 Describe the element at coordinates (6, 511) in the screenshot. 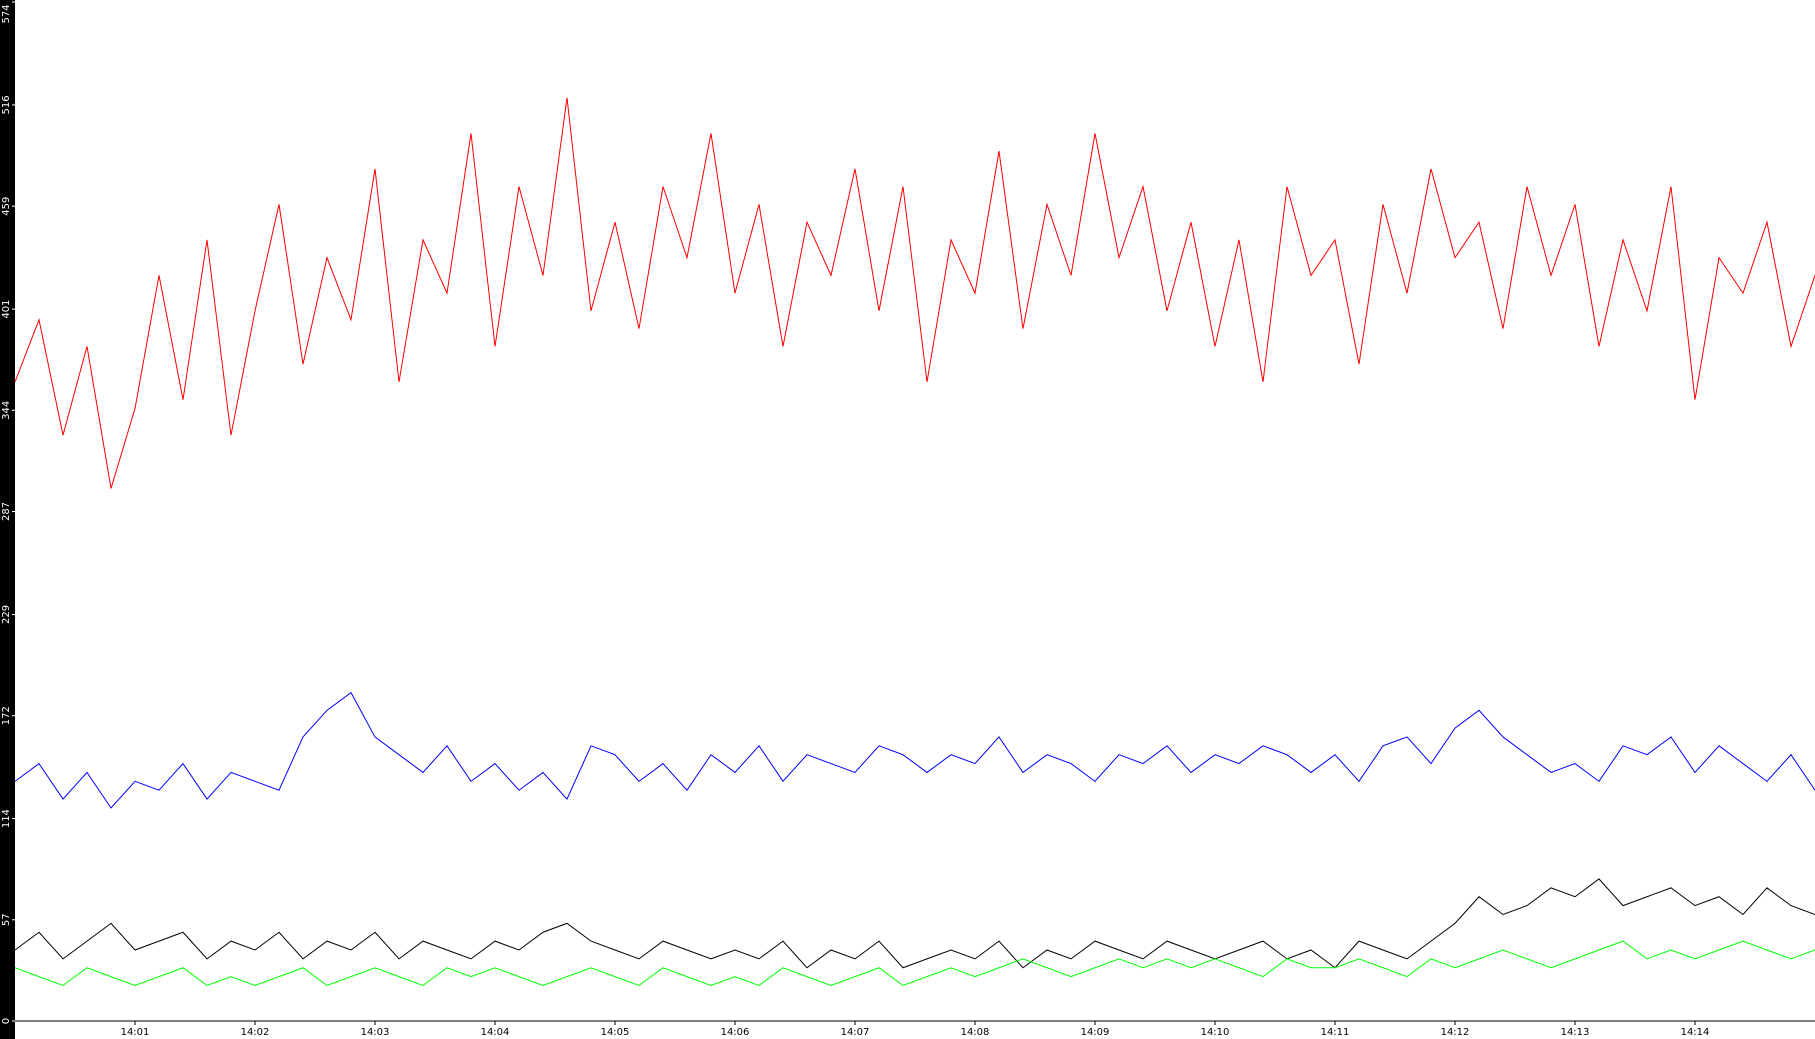

I see `y-tick-label: 287` at that location.